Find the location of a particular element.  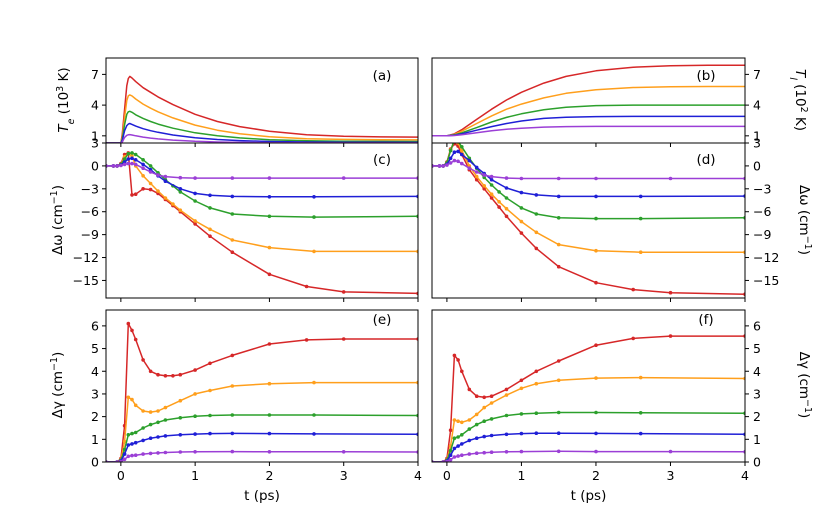

y-tick-label-c: 3 is located at coordinates (95, 143).